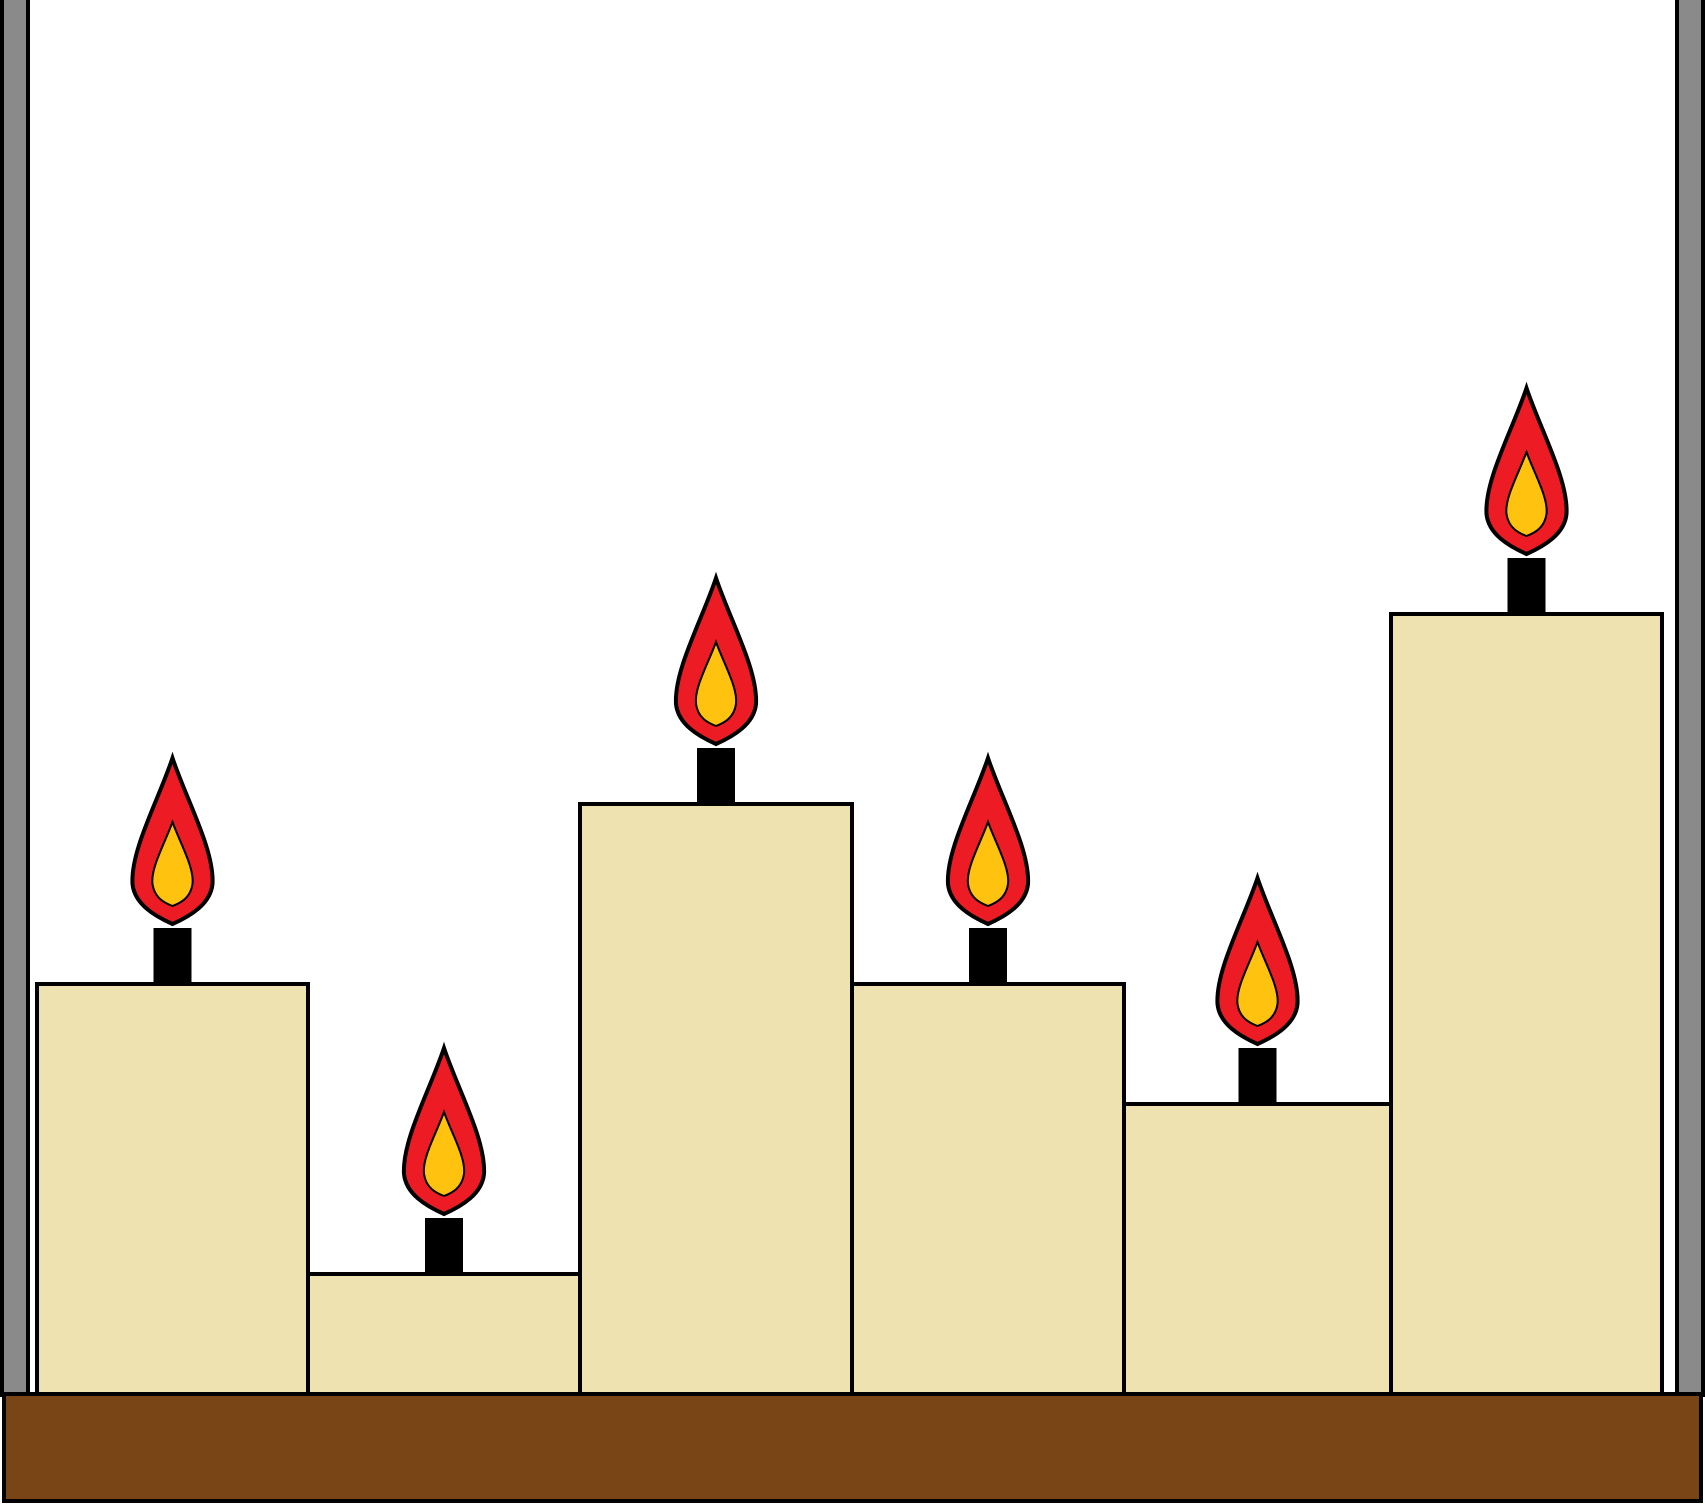 The image size is (1705, 1504). What do you see at coordinates (1257, 1249) in the screenshot?
I see `candle-5-body` at bounding box center [1257, 1249].